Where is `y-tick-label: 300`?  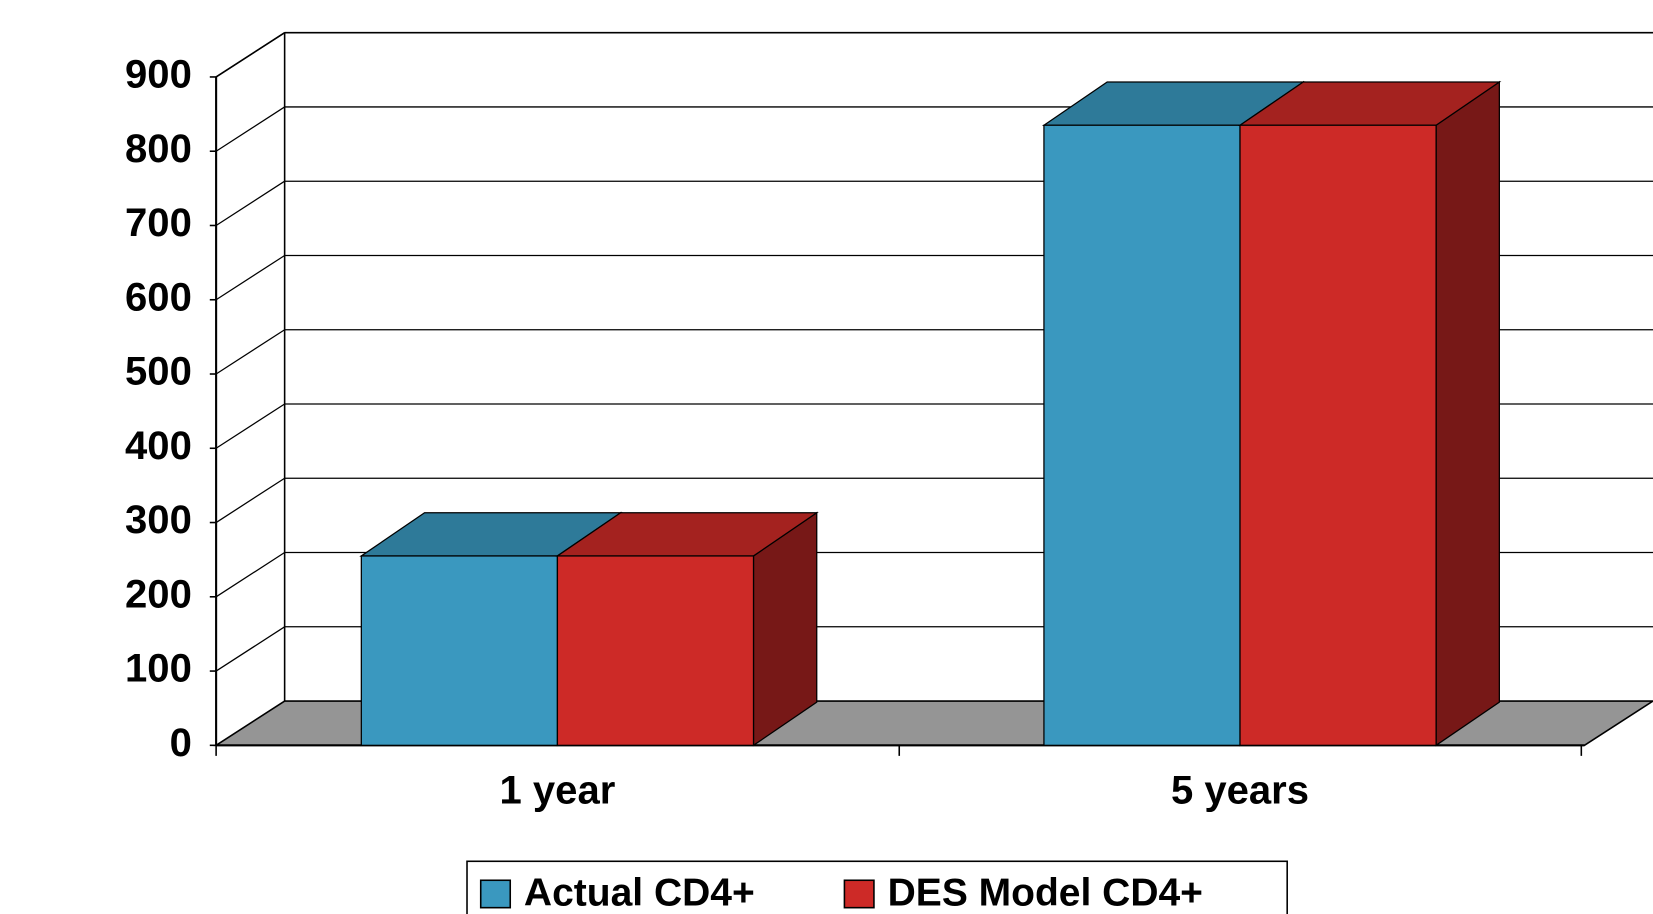
y-tick-label: 300 is located at coordinates (158, 520).